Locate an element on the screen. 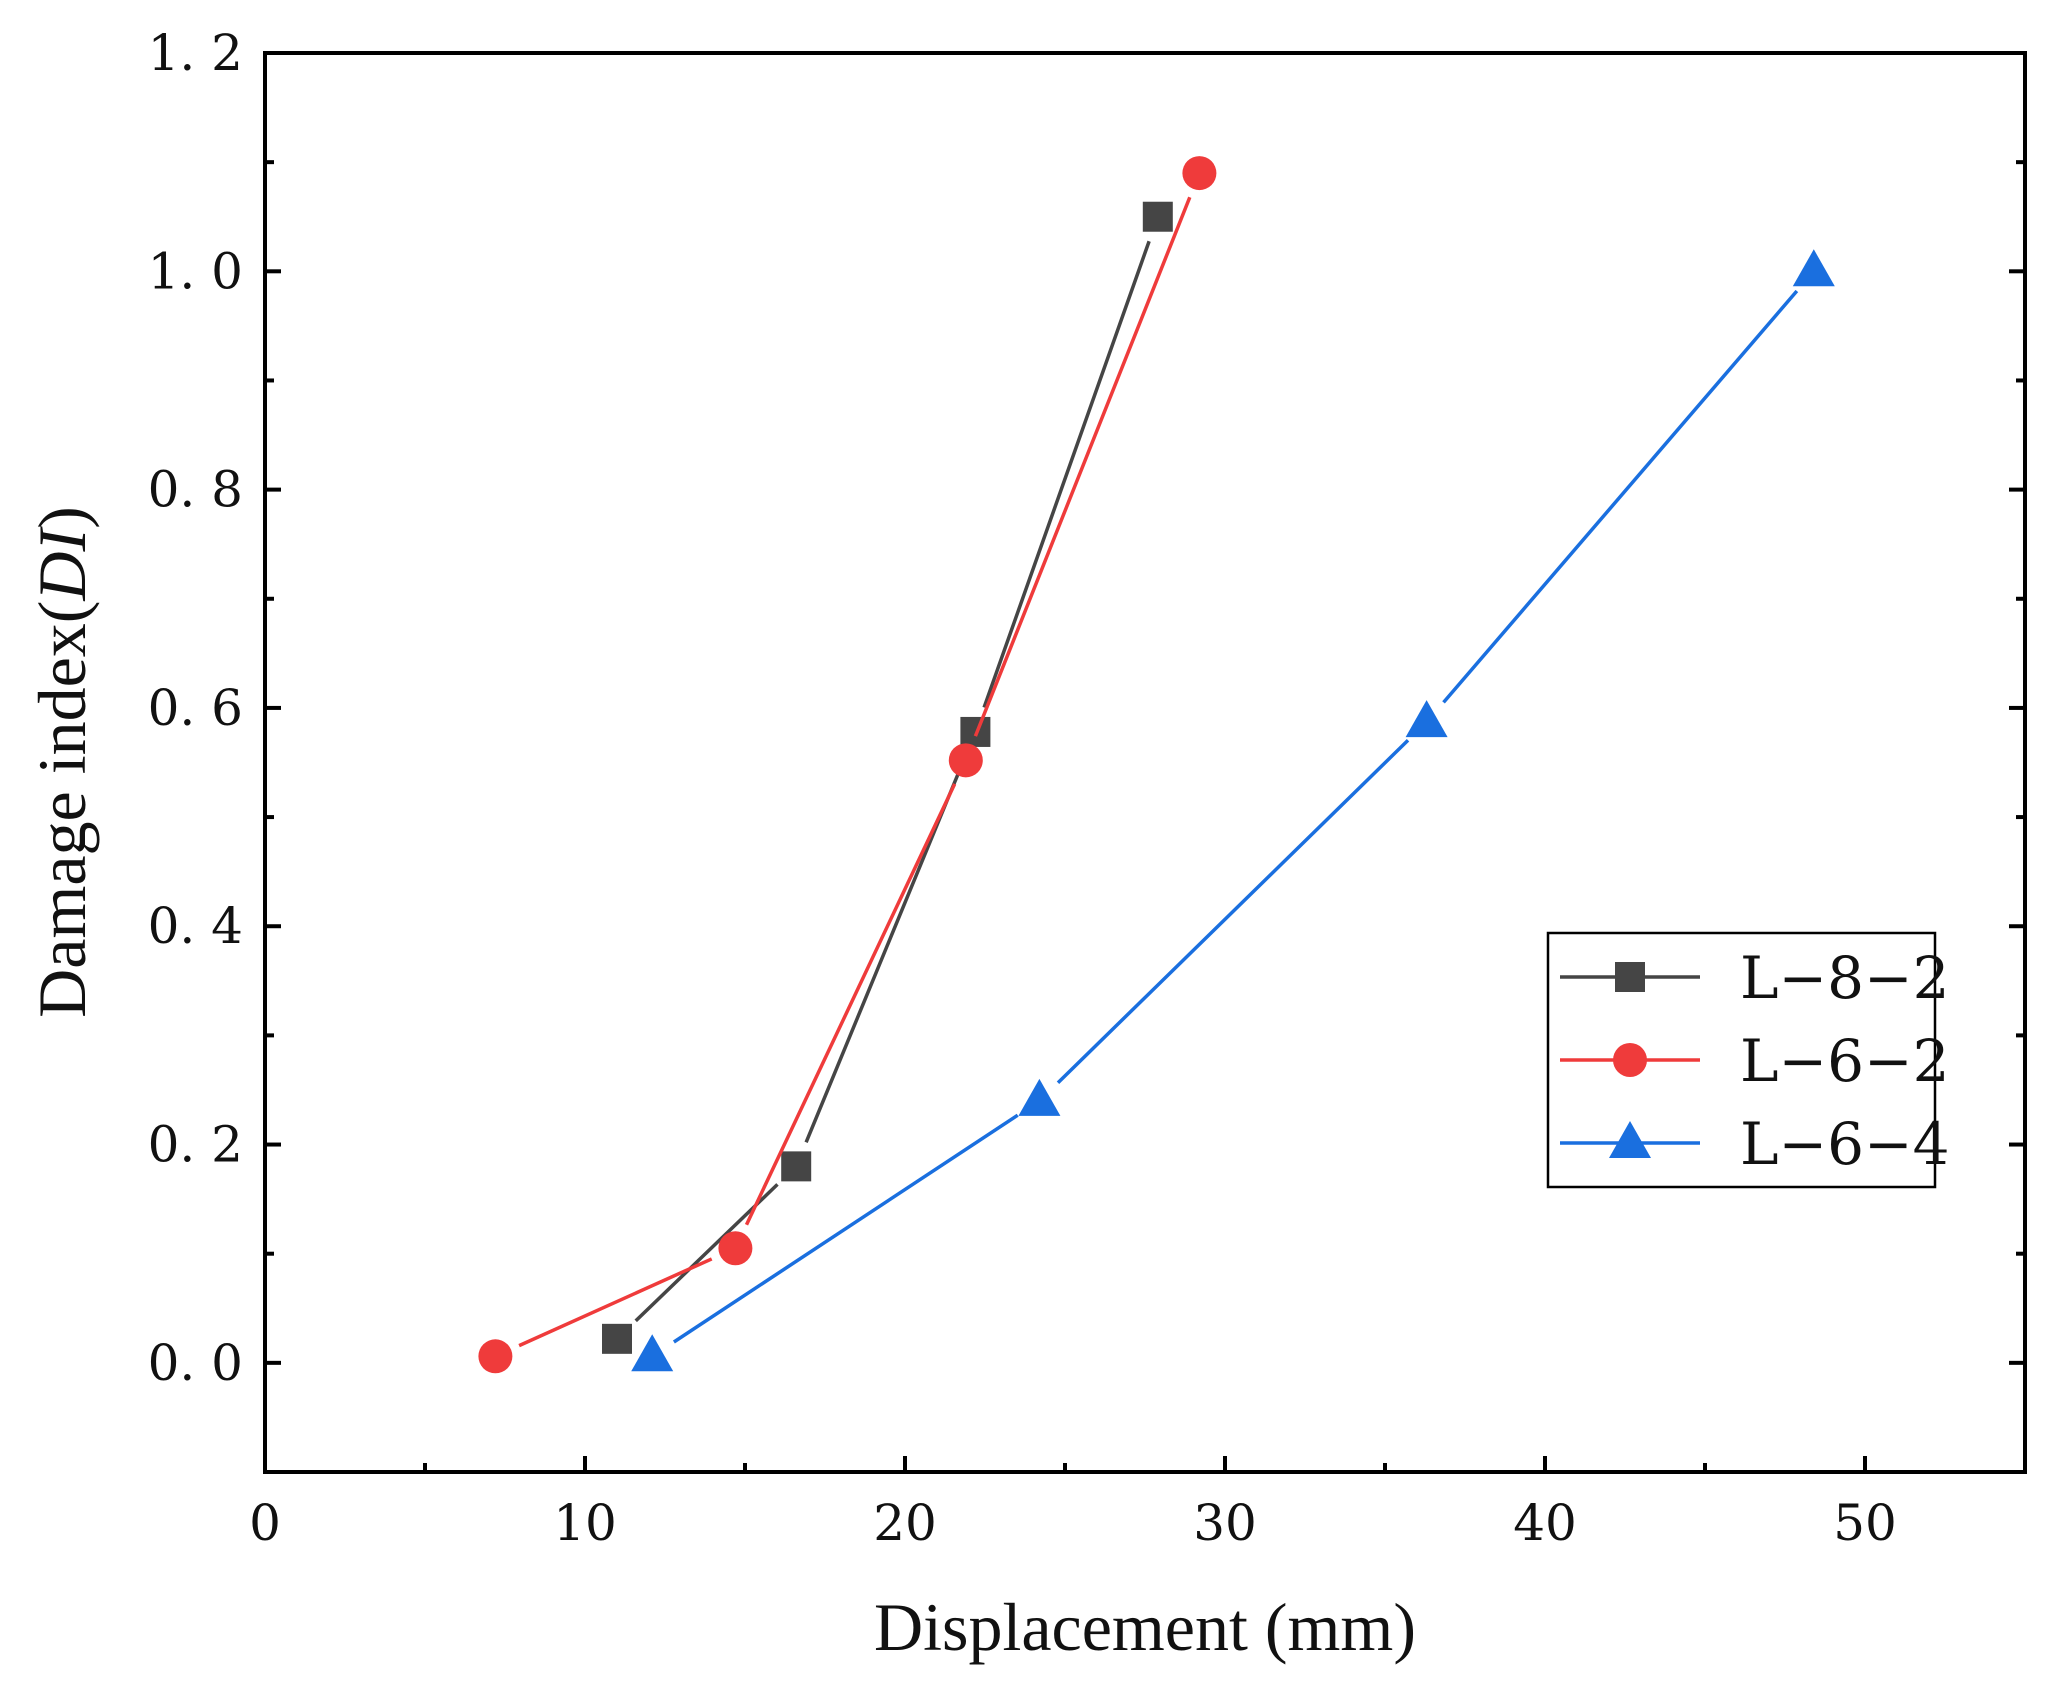 The height and width of the screenshot is (1699, 2051). x-tick-labels: 0 10 20 30 40 50 is located at coordinates (1073, 1523).